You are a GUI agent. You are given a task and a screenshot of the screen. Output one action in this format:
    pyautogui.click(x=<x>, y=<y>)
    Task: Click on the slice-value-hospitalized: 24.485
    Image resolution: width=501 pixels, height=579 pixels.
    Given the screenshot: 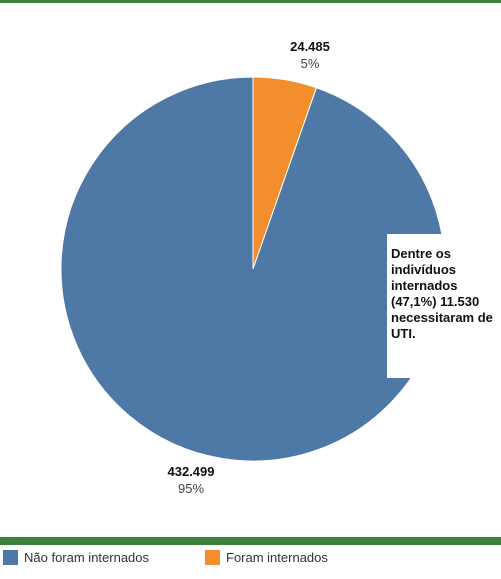 What is the action you would take?
    pyautogui.click(x=310, y=46)
    